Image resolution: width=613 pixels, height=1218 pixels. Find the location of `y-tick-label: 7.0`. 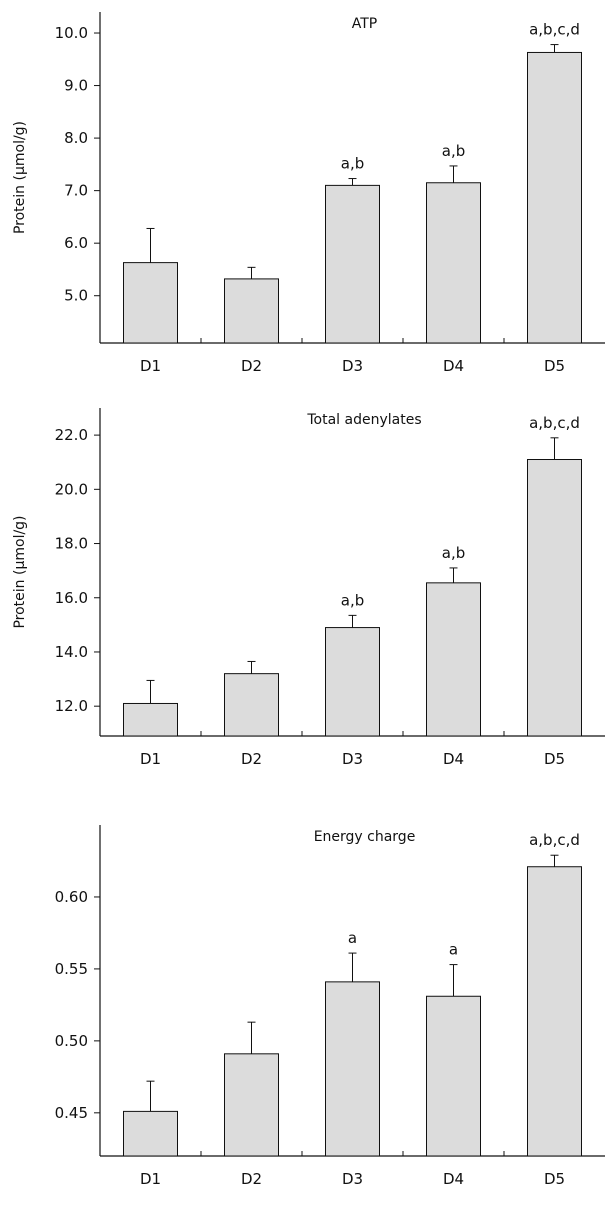

y-tick-label: 7.0 is located at coordinates (76, 191).